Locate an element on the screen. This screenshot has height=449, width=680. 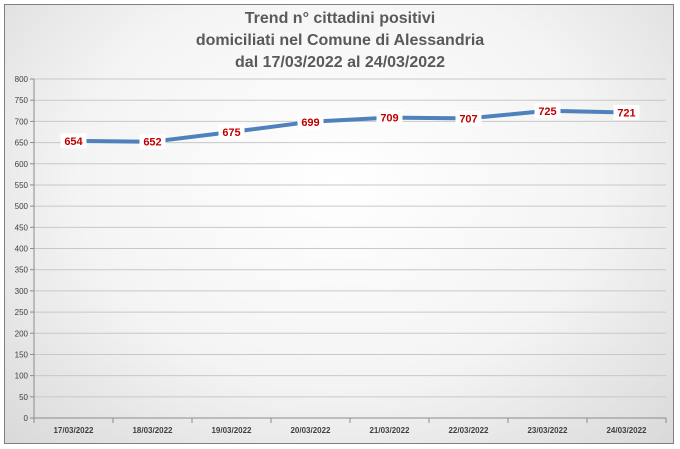
x-tick-label: 19/03/2022 is located at coordinates (231, 430).